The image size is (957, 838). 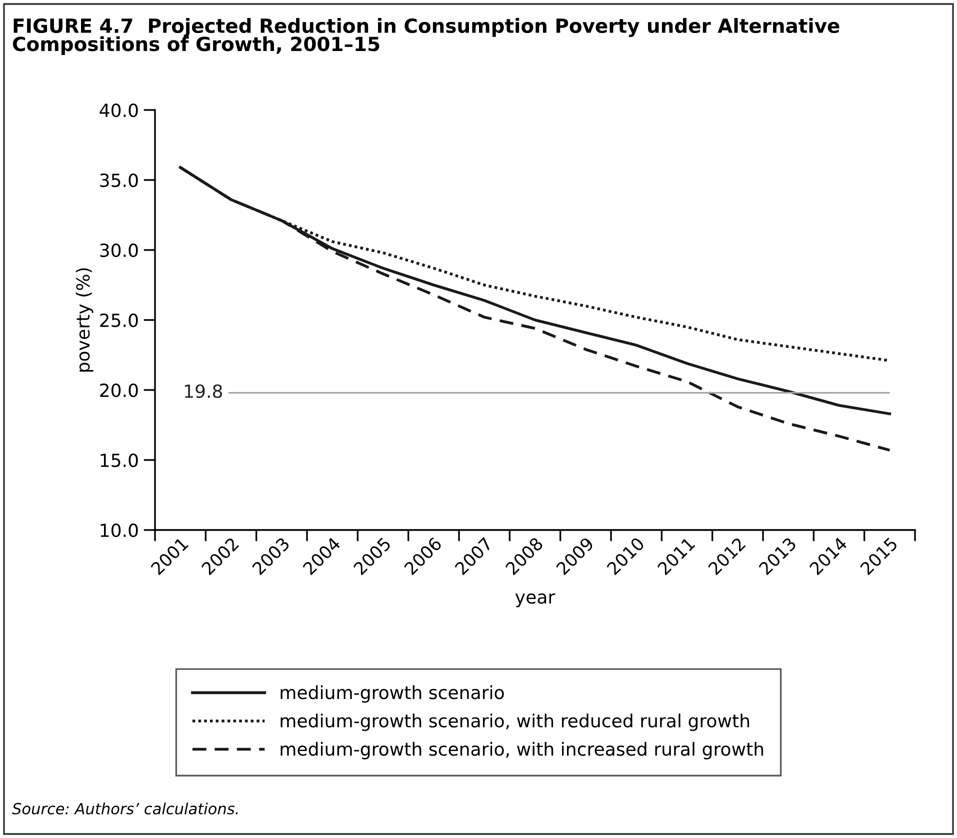 I want to click on y-tick-label: 40.0, so click(x=119, y=110).